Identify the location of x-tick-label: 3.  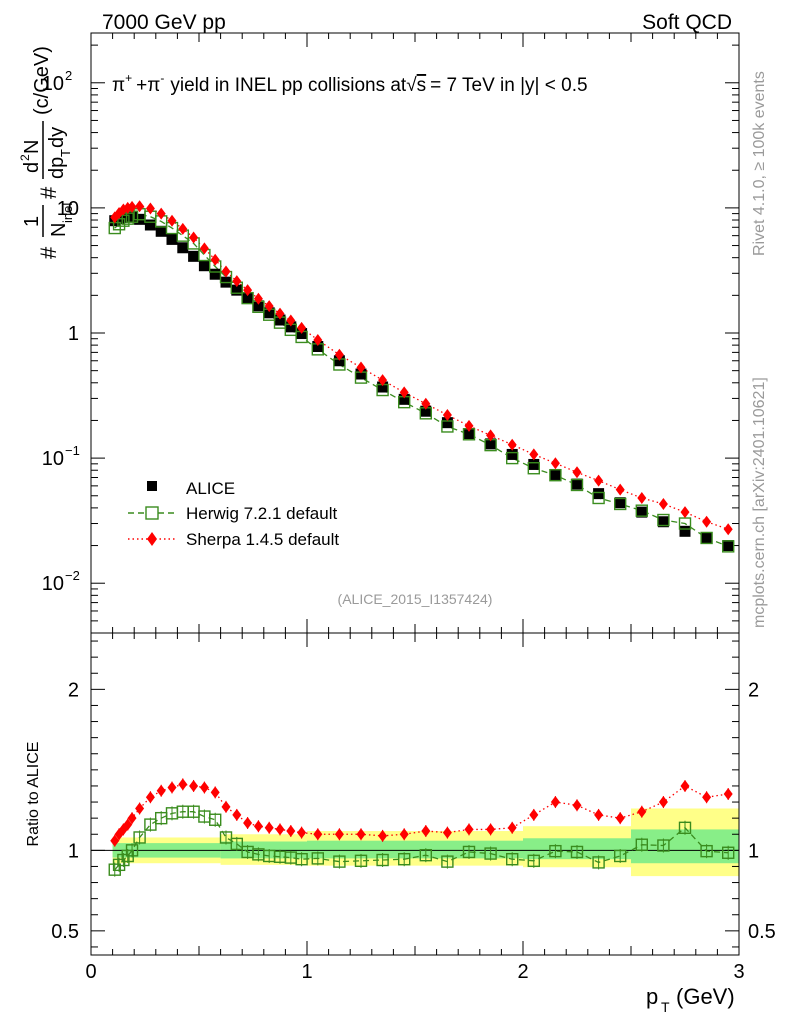
(738, 972).